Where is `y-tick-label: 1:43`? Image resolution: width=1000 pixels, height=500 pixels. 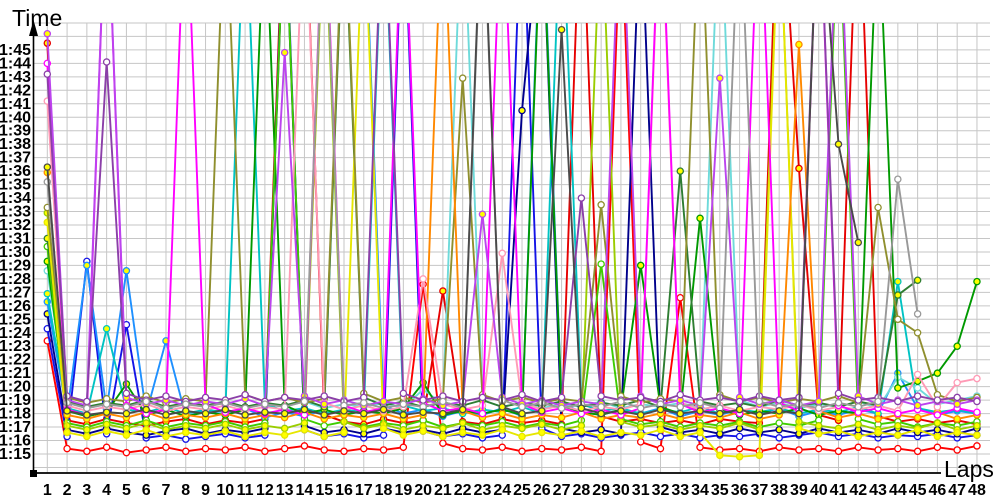 y-tick-label: 1:43 is located at coordinates (15, 77).